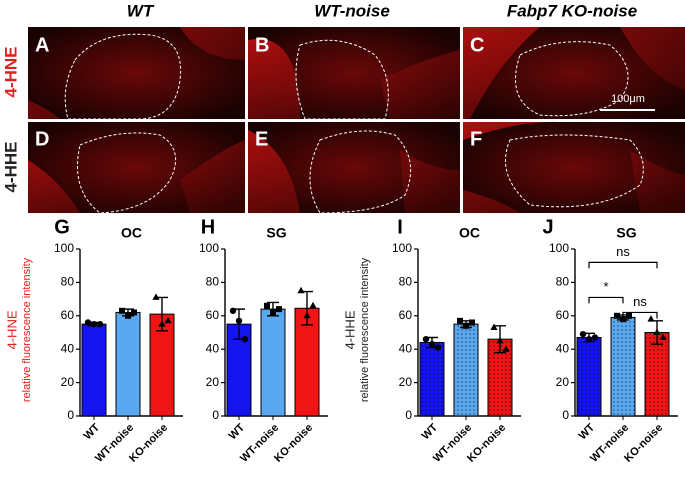  Describe the element at coordinates (208, 227) in the screenshot. I see `panel-letter: H` at that location.